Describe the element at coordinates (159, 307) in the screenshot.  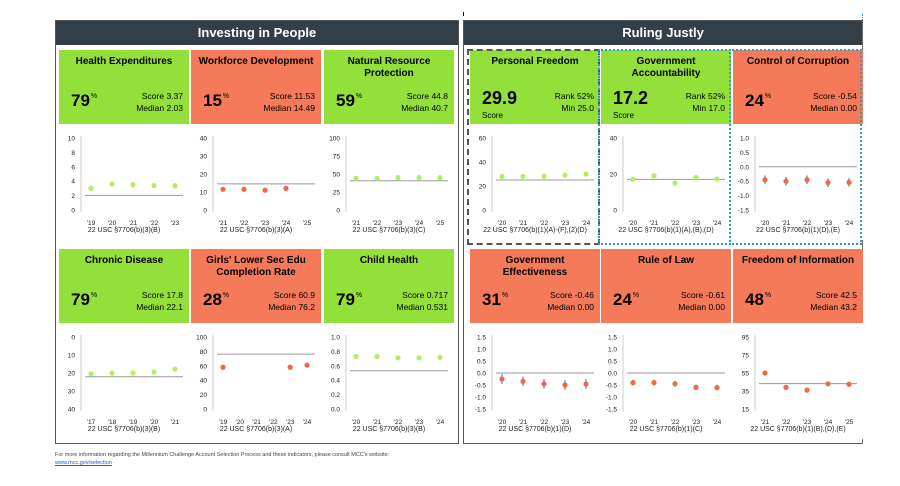
I see `median-label: Median 22.1` at that location.